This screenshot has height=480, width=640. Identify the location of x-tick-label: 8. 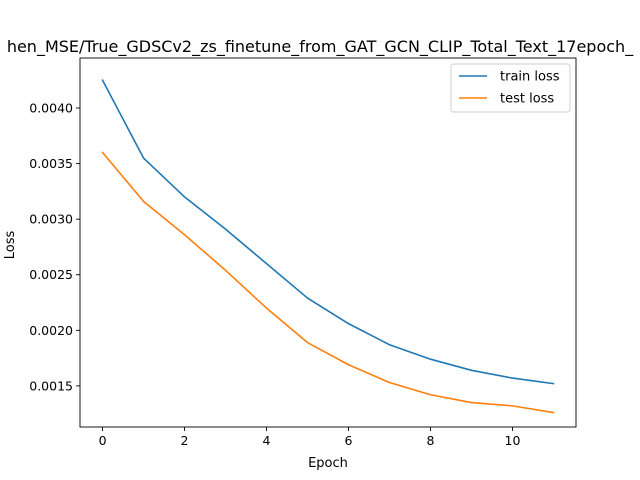
(431, 440).